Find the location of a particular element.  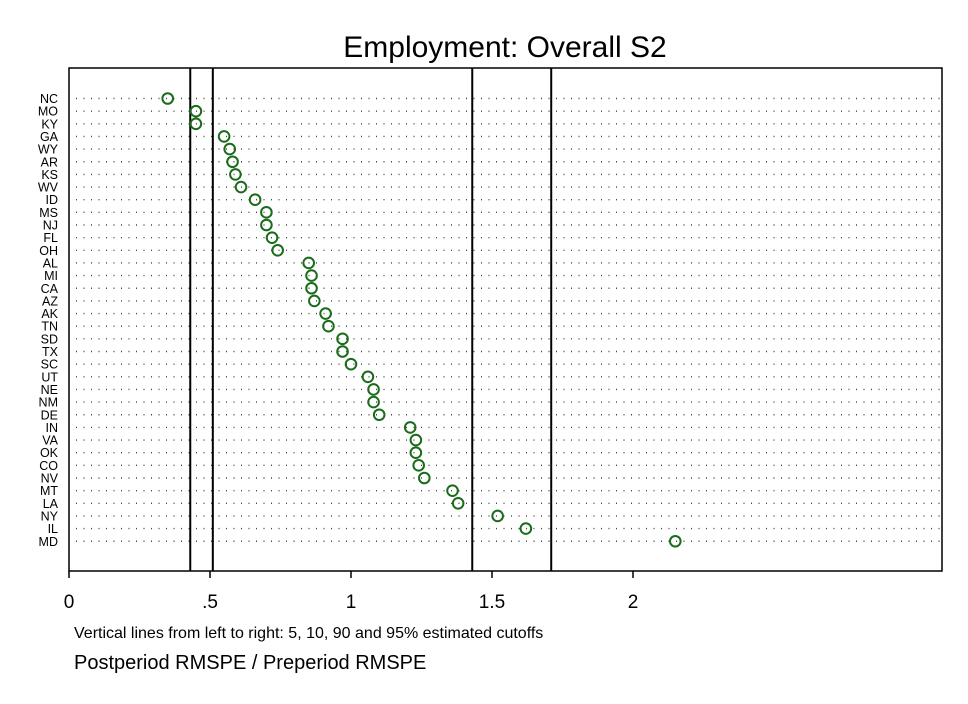

point-id is located at coordinates (255, 199).